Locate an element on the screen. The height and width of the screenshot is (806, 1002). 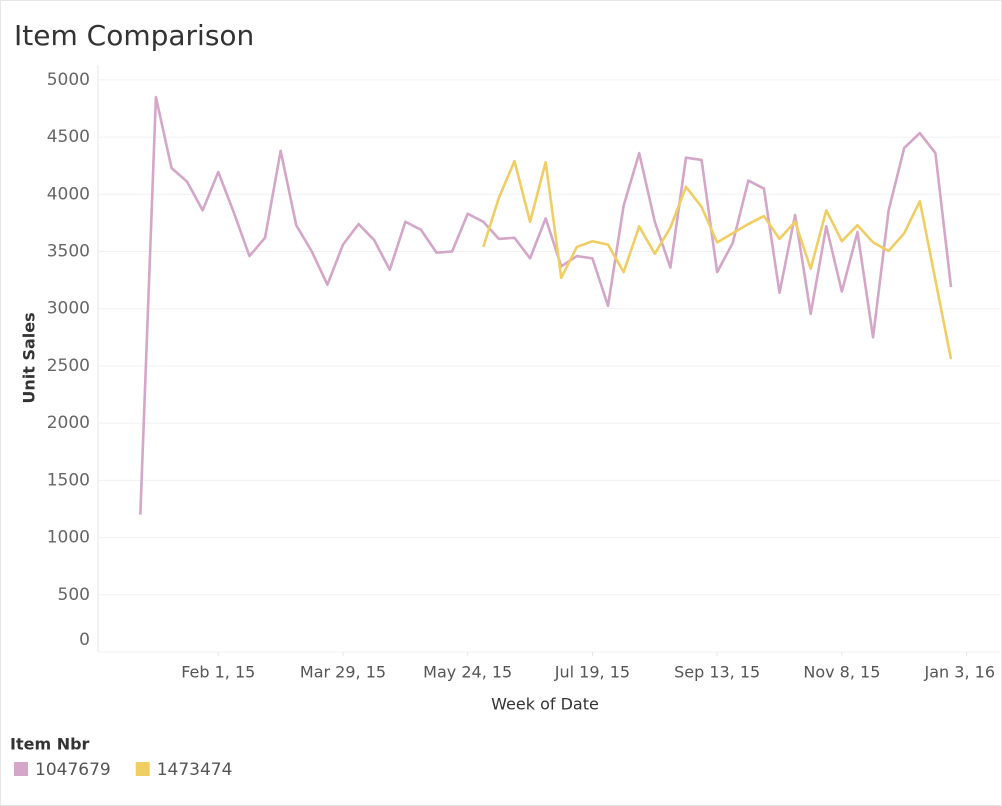
y-tick-label: 4500 is located at coordinates (68, 137).